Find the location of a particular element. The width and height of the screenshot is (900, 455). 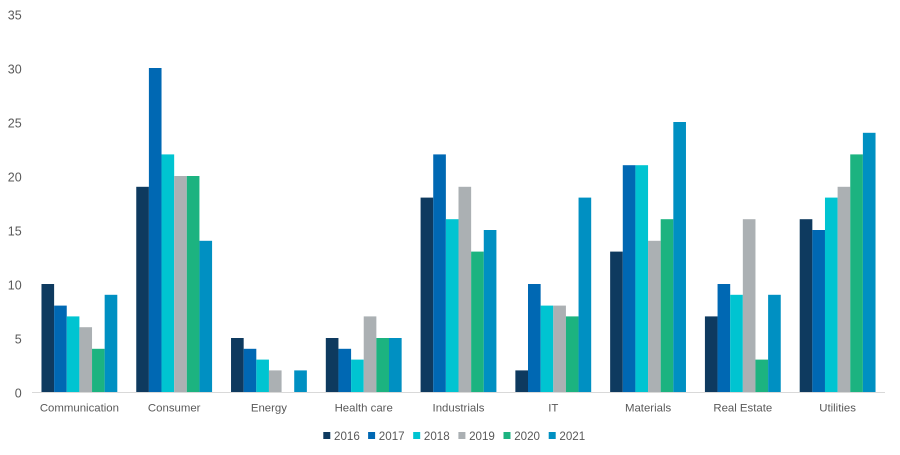

svg-text: 15 is located at coordinates (15, 231).